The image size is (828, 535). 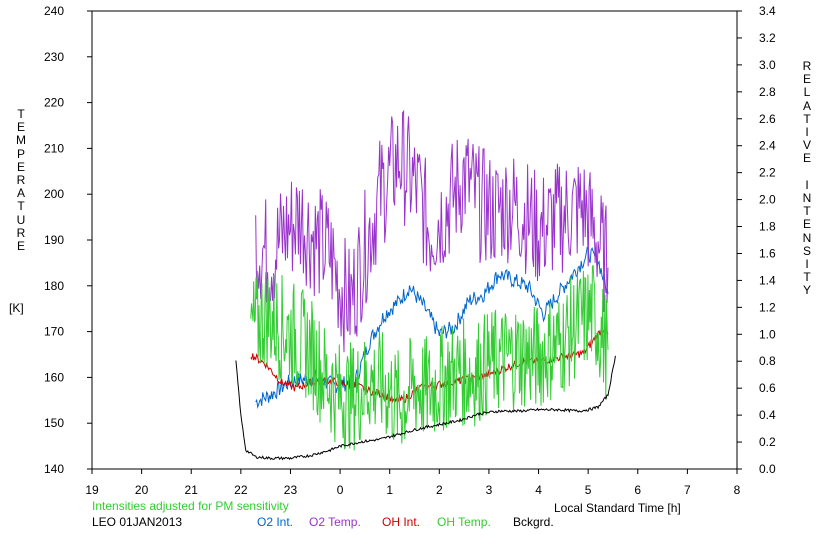 I want to click on right-tick-label: 0.8, so click(x=767, y=361).